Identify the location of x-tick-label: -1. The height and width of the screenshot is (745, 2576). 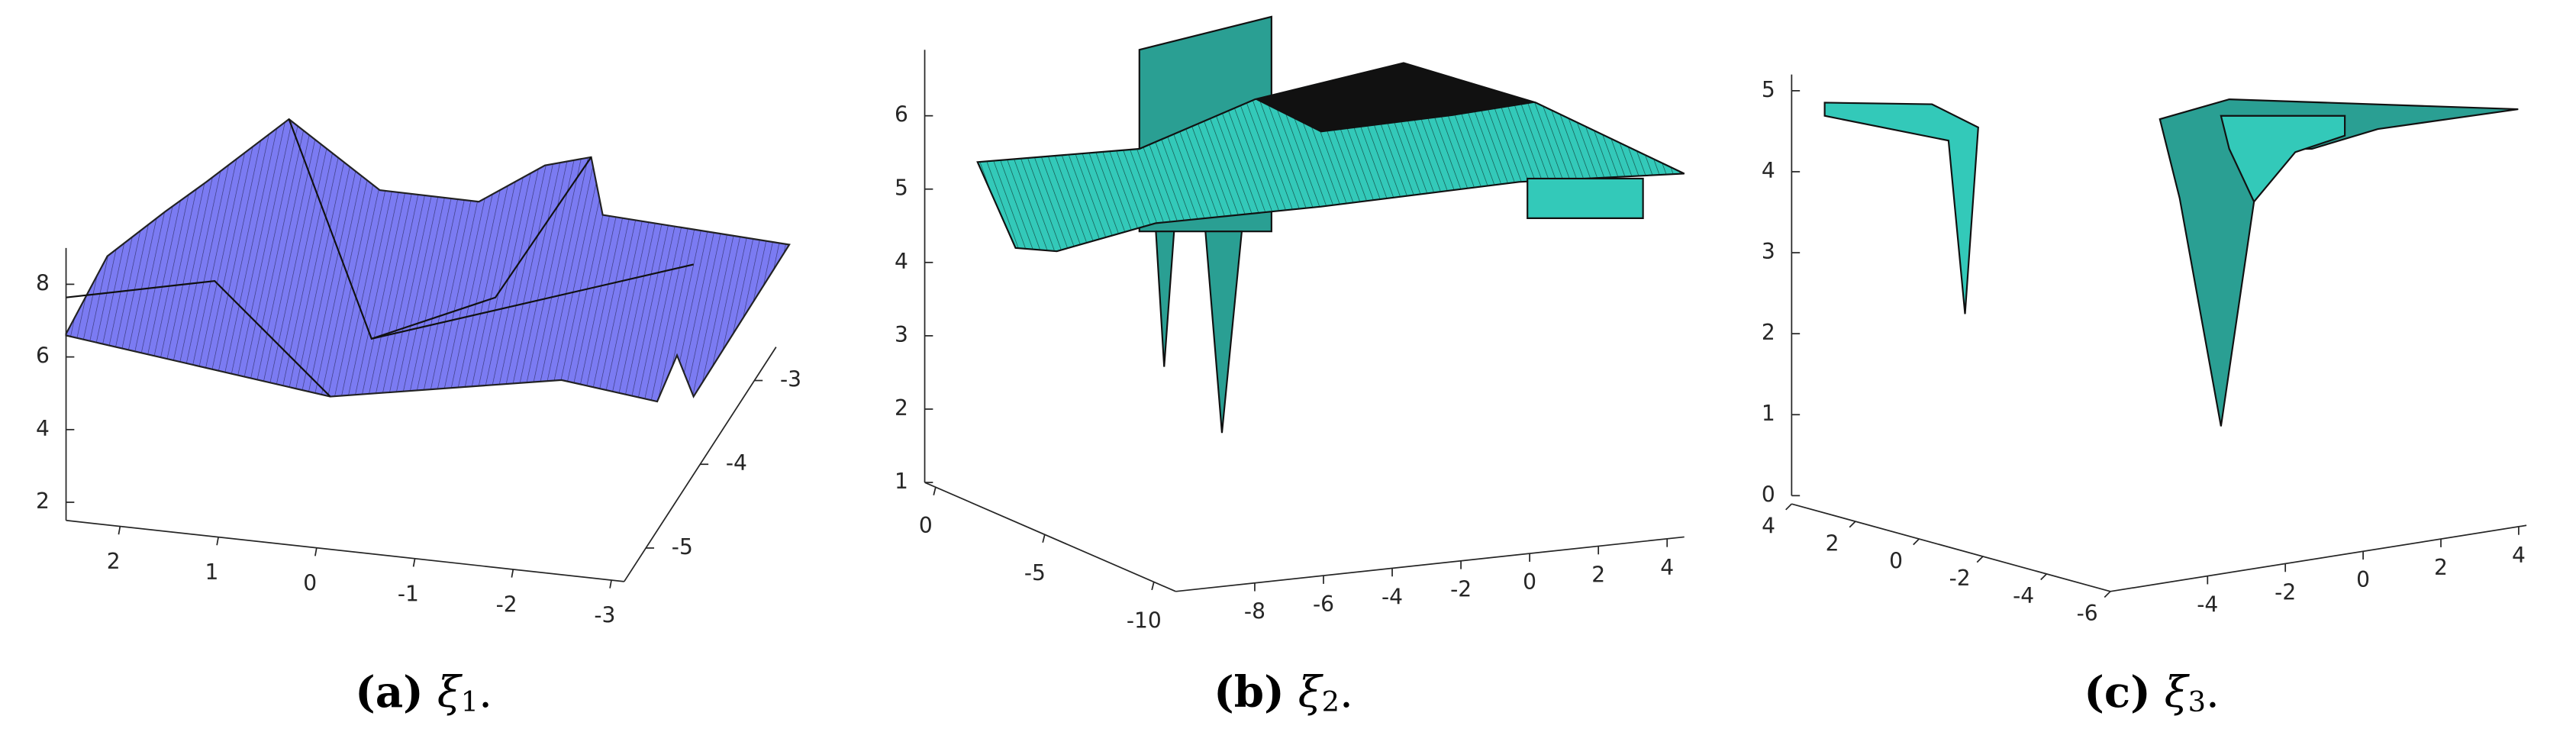
(409, 593).